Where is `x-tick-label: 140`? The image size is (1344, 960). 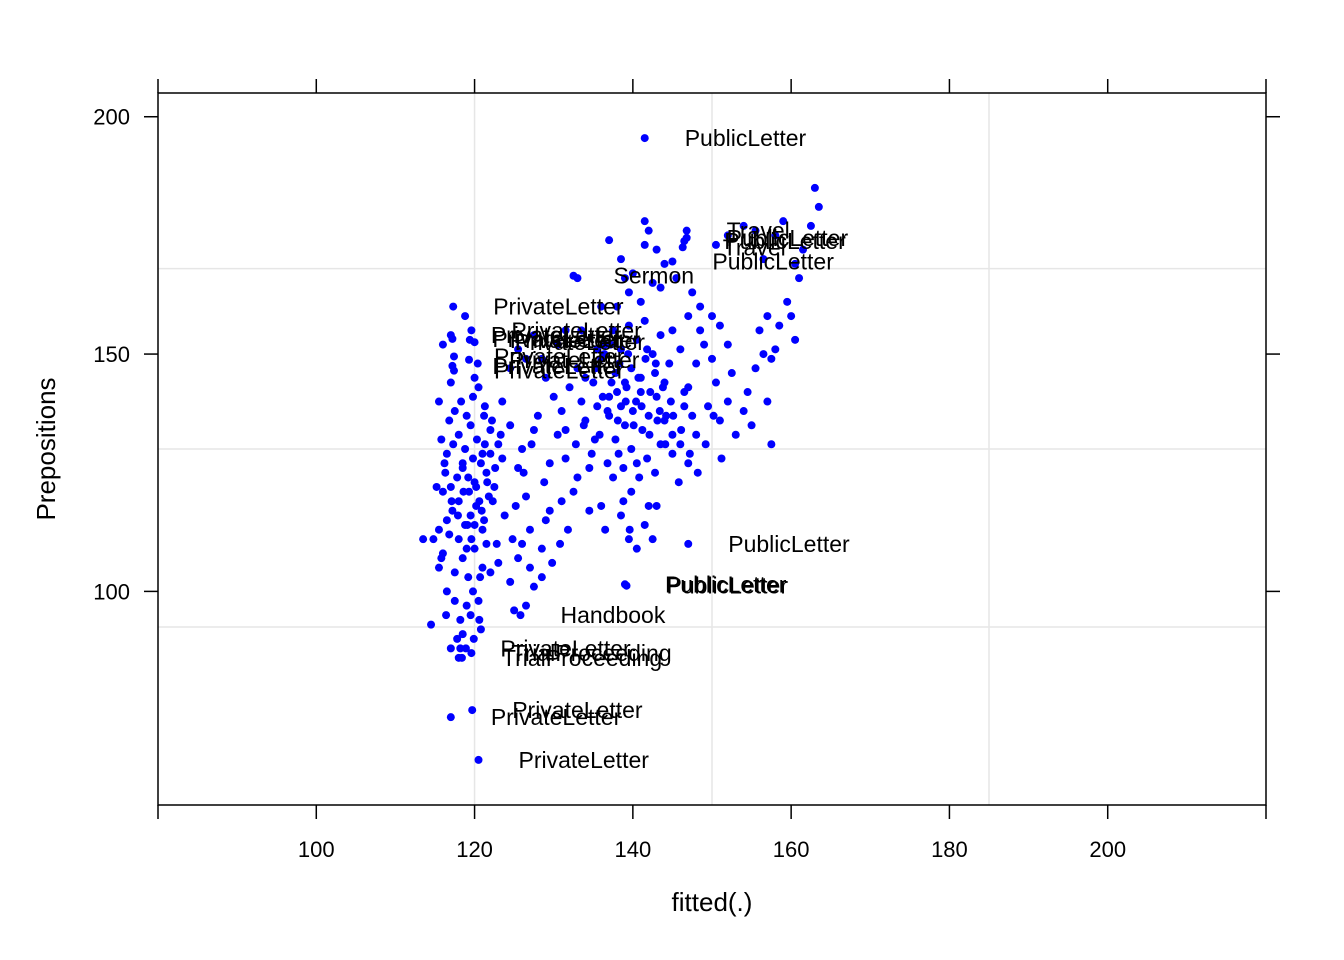
x-tick-label: 140 is located at coordinates (632, 849).